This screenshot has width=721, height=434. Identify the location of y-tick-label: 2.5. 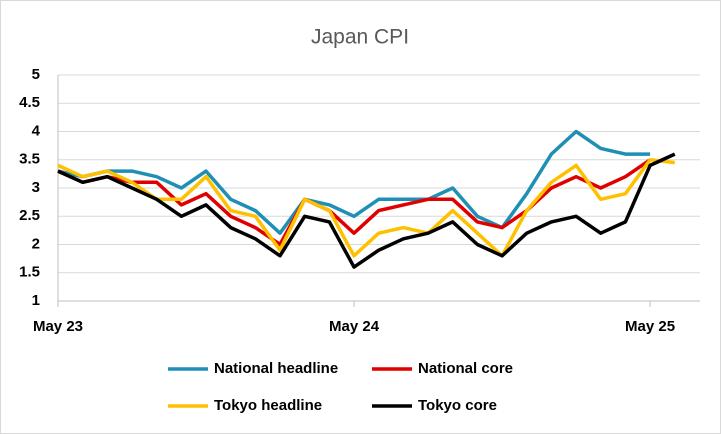
(29, 215).